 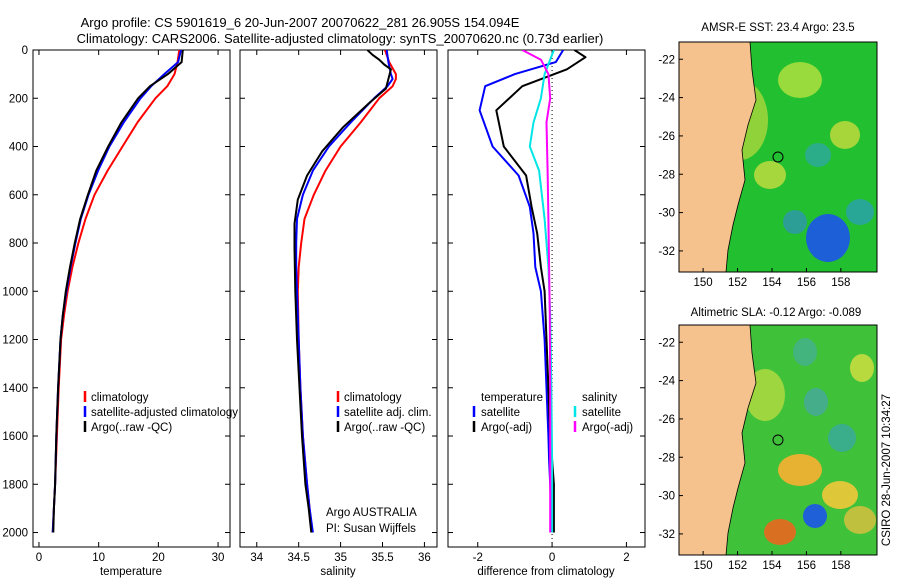 I want to click on y-tick-label: 200, so click(x=18, y=99).